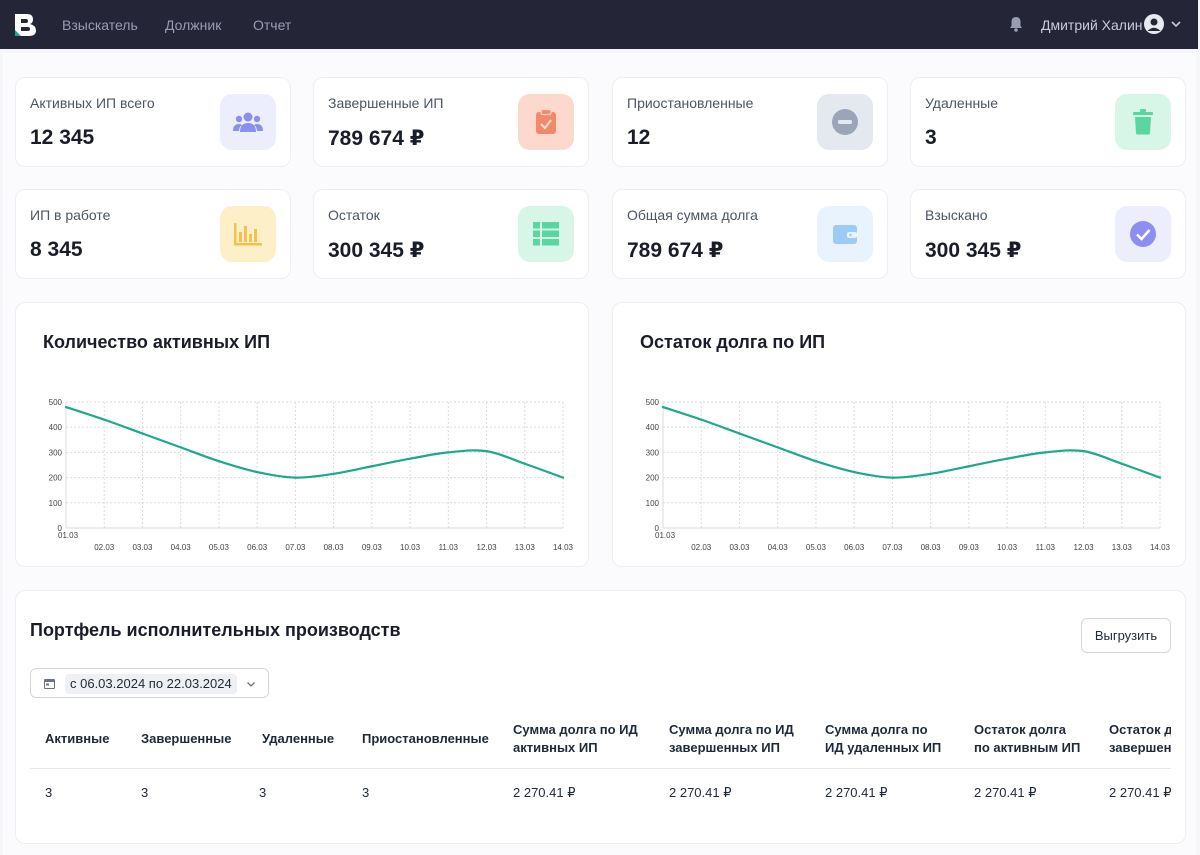 The image size is (1200, 855). Describe the element at coordinates (186, 738) in the screenshot. I see `column-header: Завершенные` at that location.